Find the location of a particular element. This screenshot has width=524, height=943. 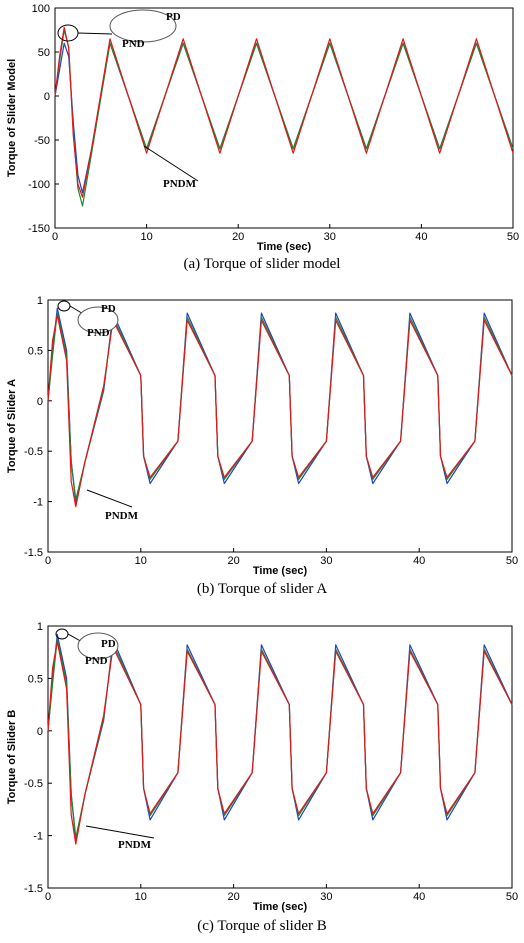

y-axis-label: Torque of Slider B is located at coordinates (12, 757).